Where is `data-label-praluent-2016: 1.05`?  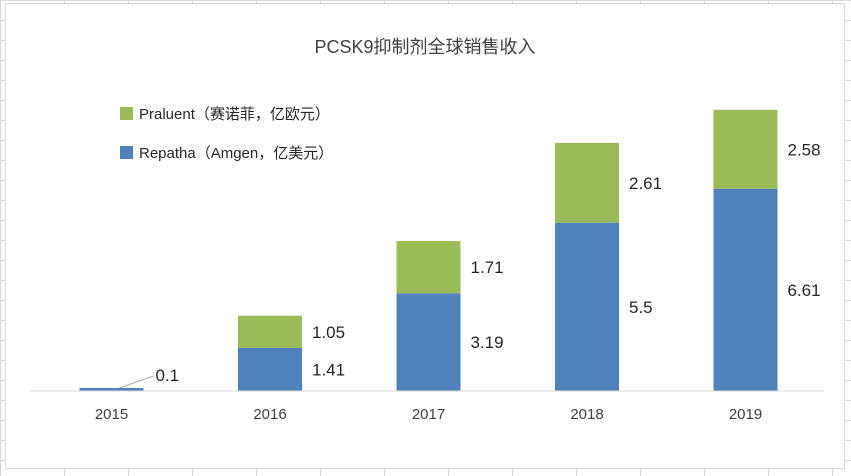
data-label-praluent-2016: 1.05 is located at coordinates (328, 332).